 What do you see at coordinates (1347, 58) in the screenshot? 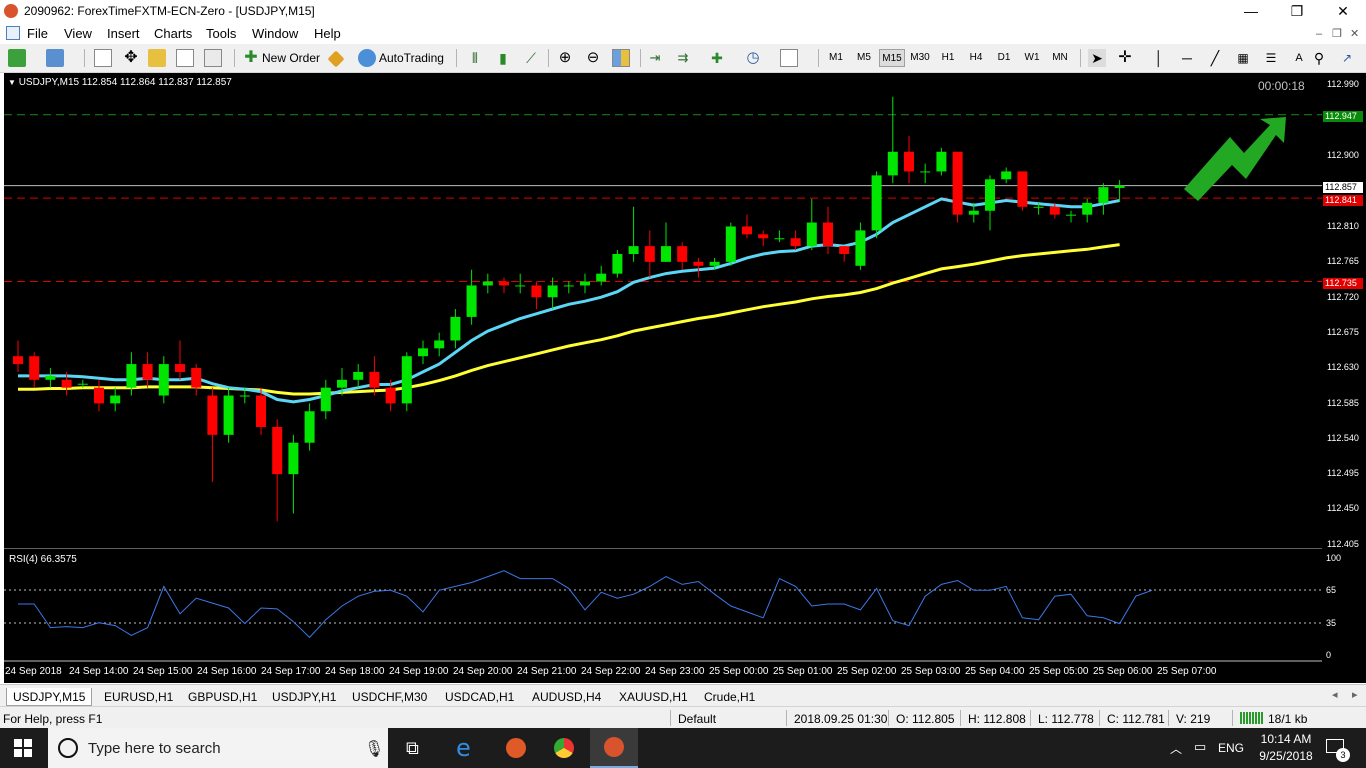
I see `arrows-icon: ↗` at bounding box center [1347, 58].